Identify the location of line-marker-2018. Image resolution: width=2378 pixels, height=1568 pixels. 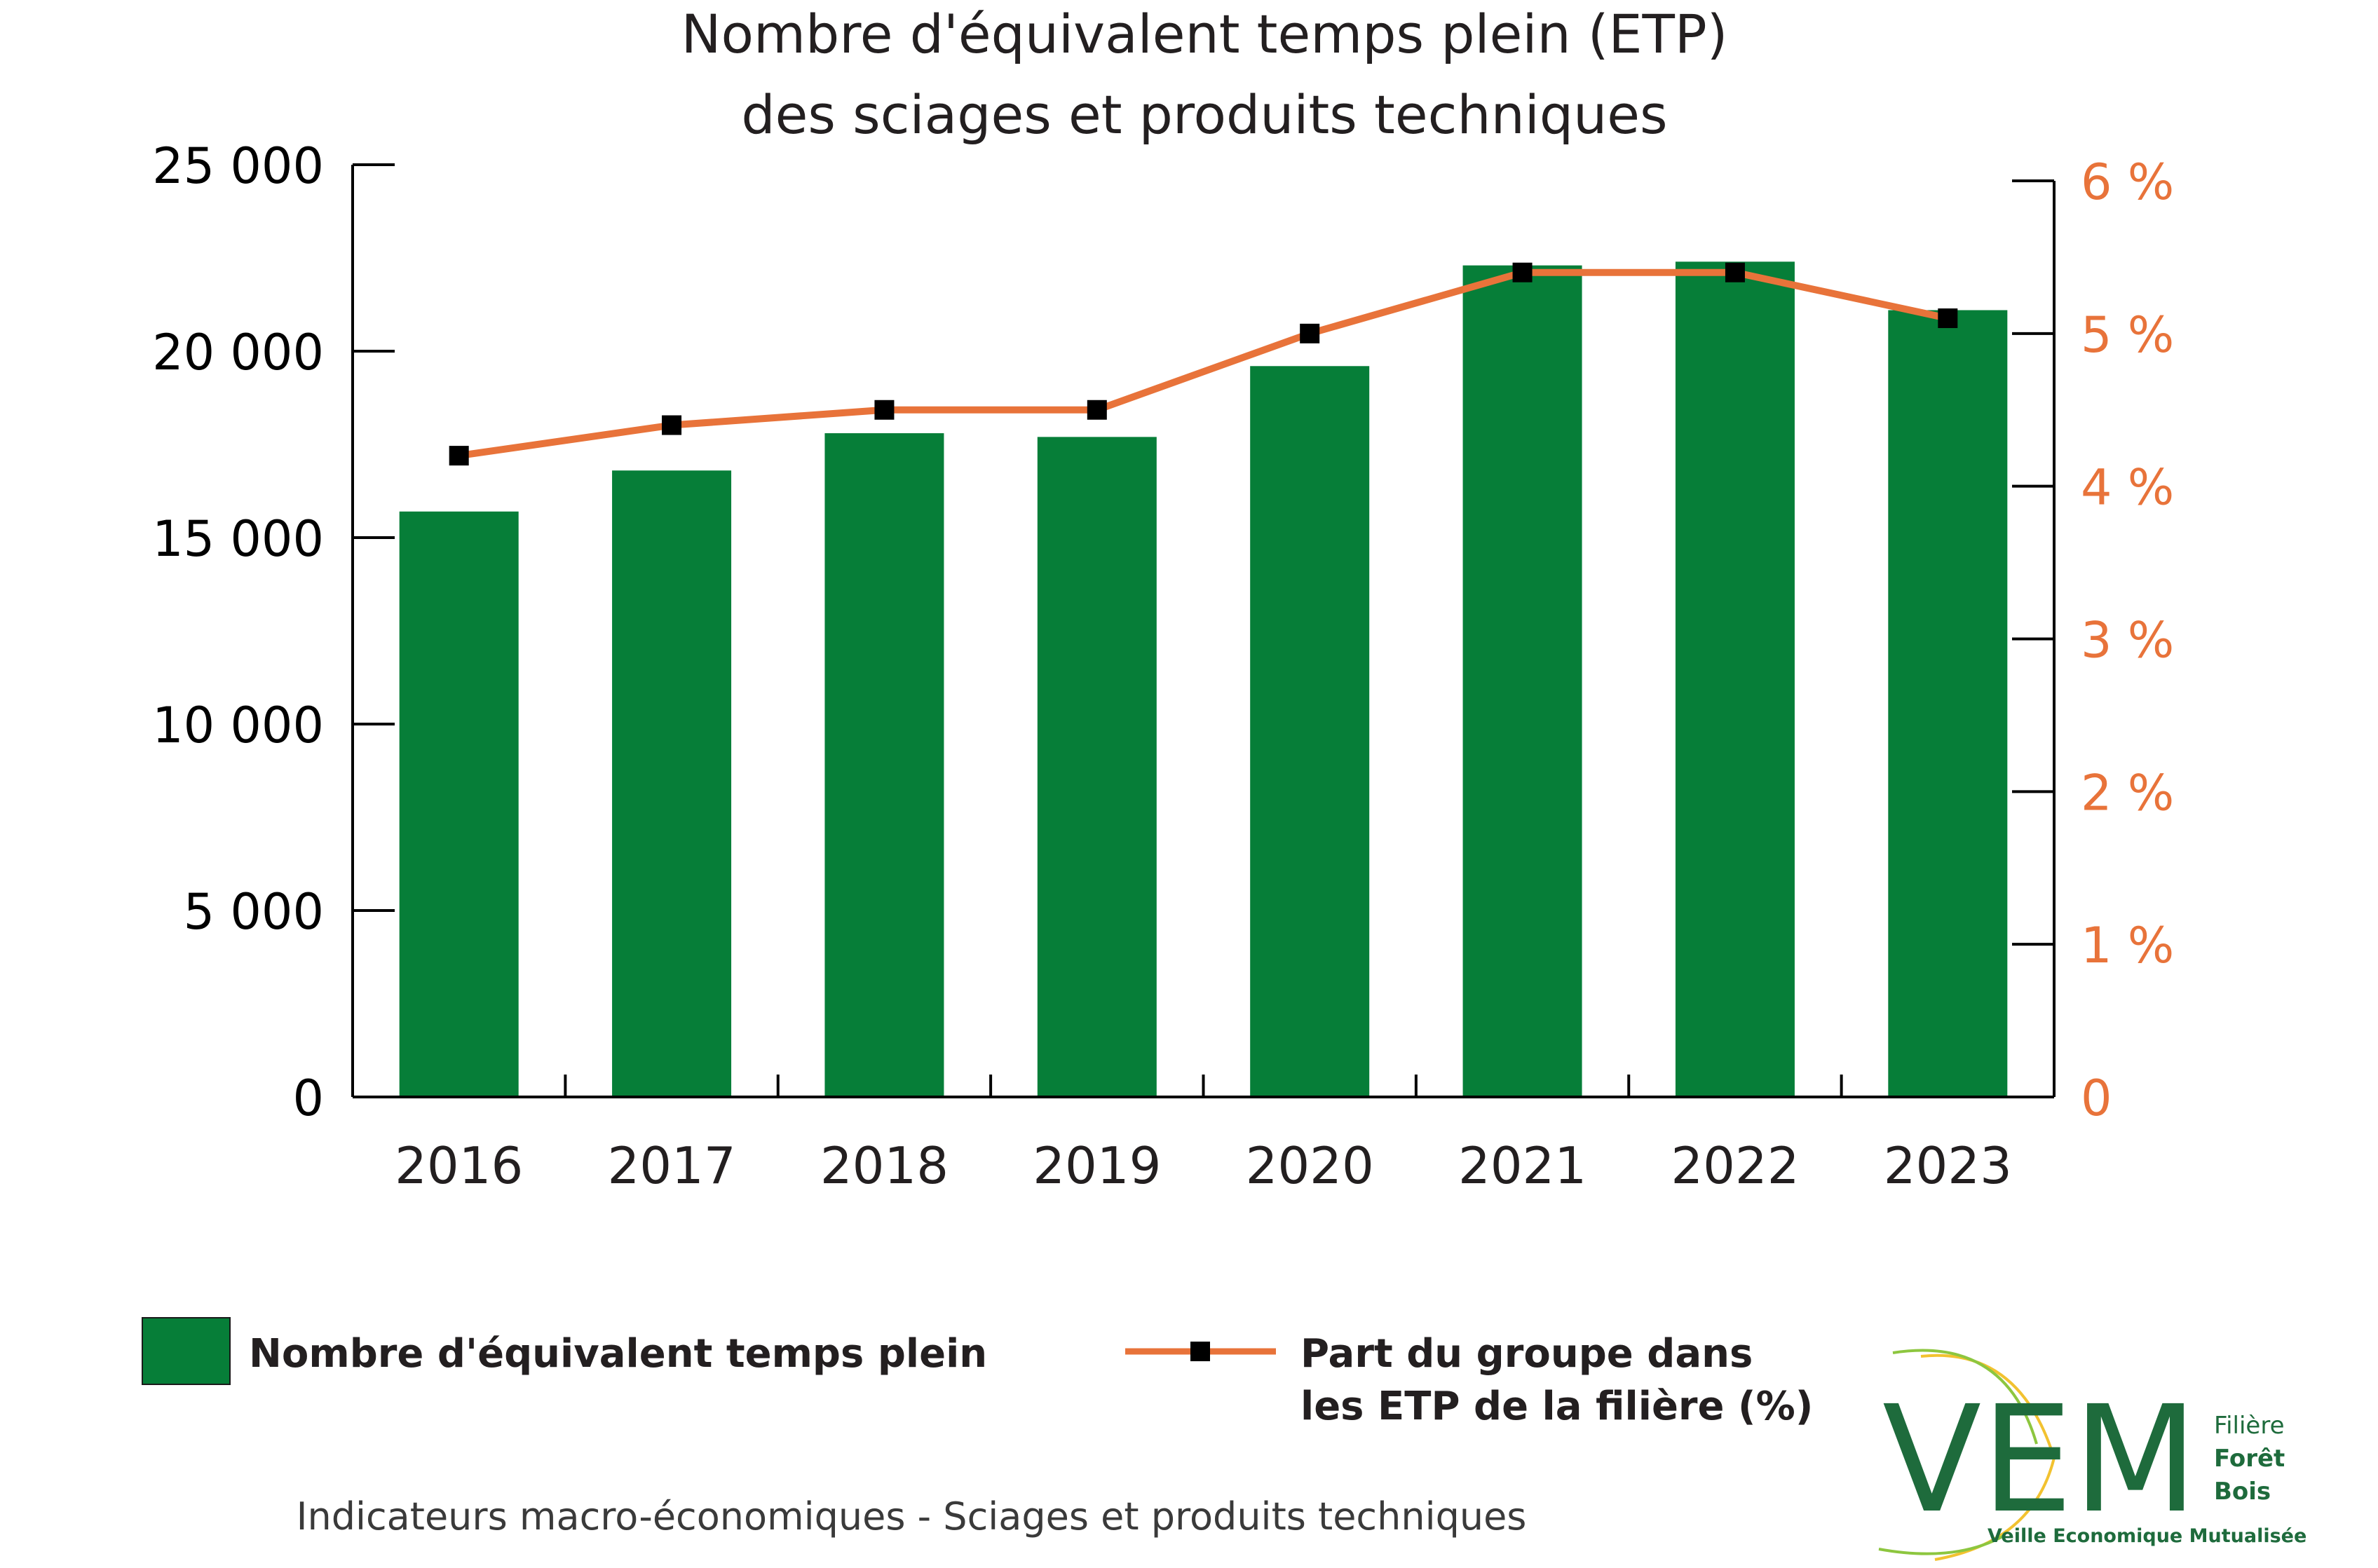
(884, 410).